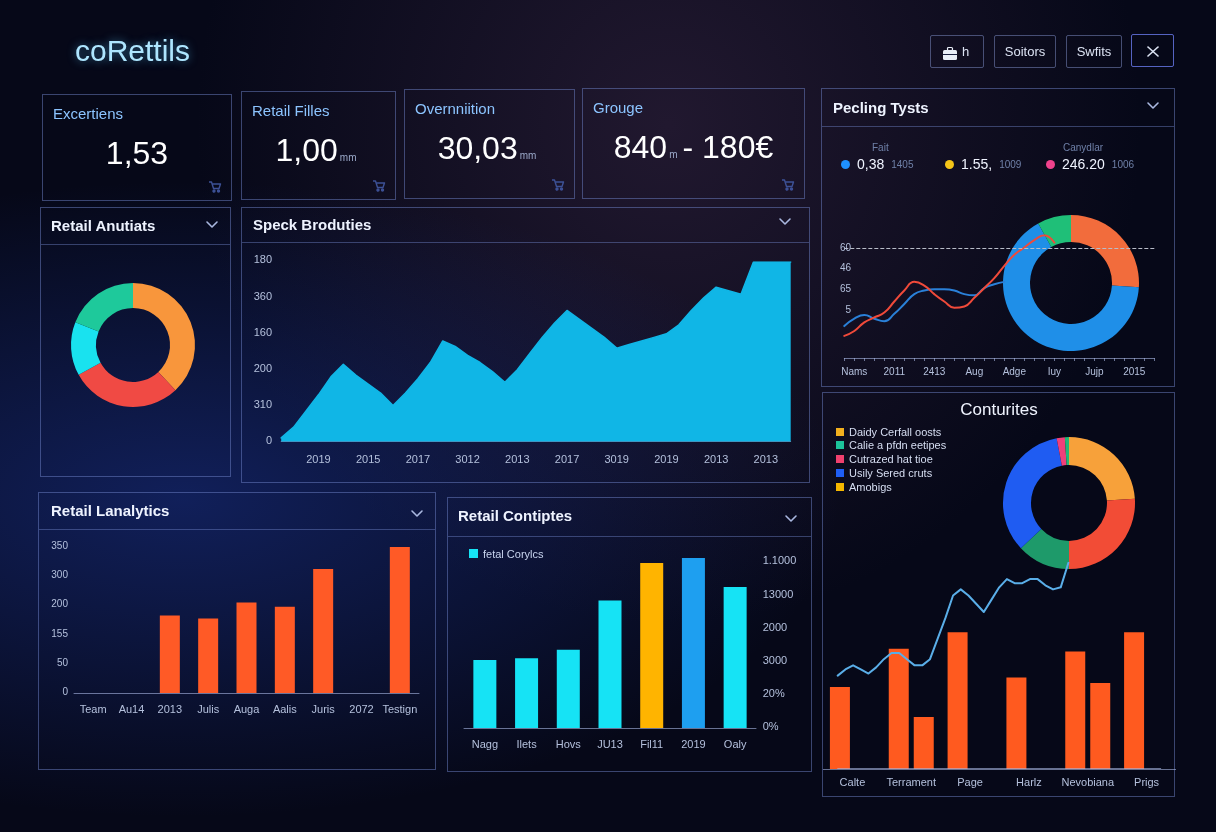 The height and width of the screenshot is (832, 1216). What do you see at coordinates (775, 660) in the screenshot?
I see `text: 3000` at bounding box center [775, 660].